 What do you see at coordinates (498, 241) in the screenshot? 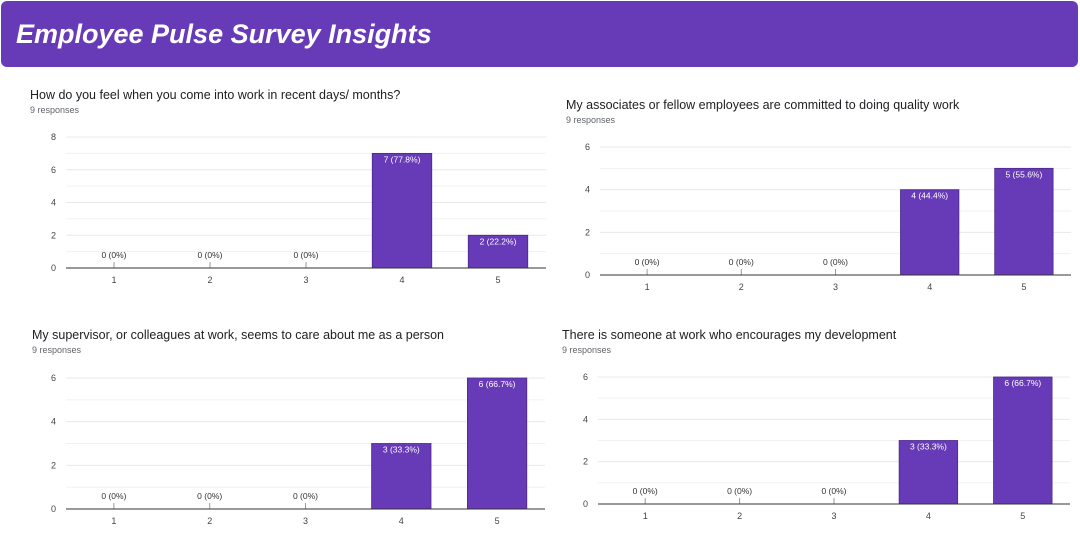
I see `data-label: 2 (22.2%)` at bounding box center [498, 241].